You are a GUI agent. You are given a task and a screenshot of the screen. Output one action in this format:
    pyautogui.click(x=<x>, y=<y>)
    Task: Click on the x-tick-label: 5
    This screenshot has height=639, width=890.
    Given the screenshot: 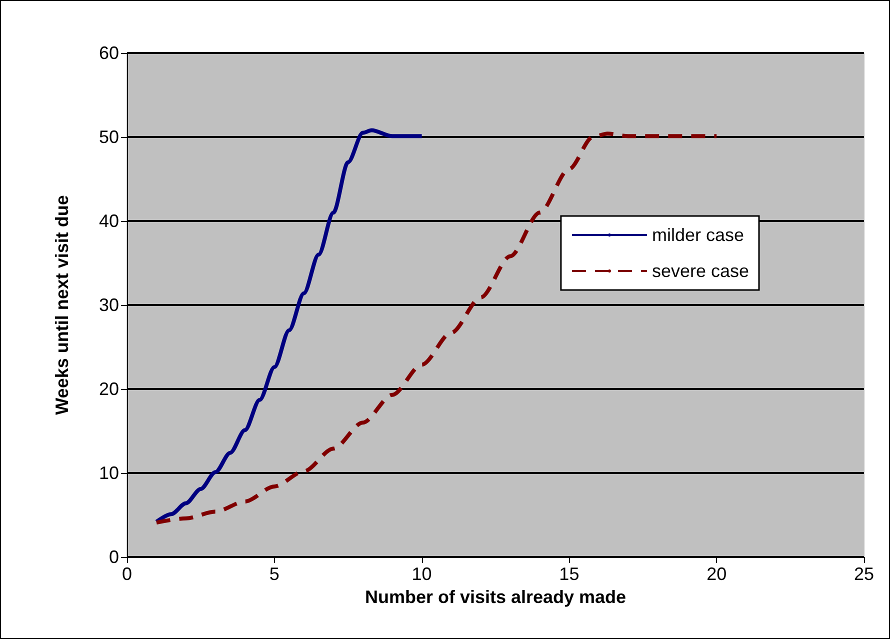 What is the action you would take?
    pyautogui.click(x=274, y=574)
    